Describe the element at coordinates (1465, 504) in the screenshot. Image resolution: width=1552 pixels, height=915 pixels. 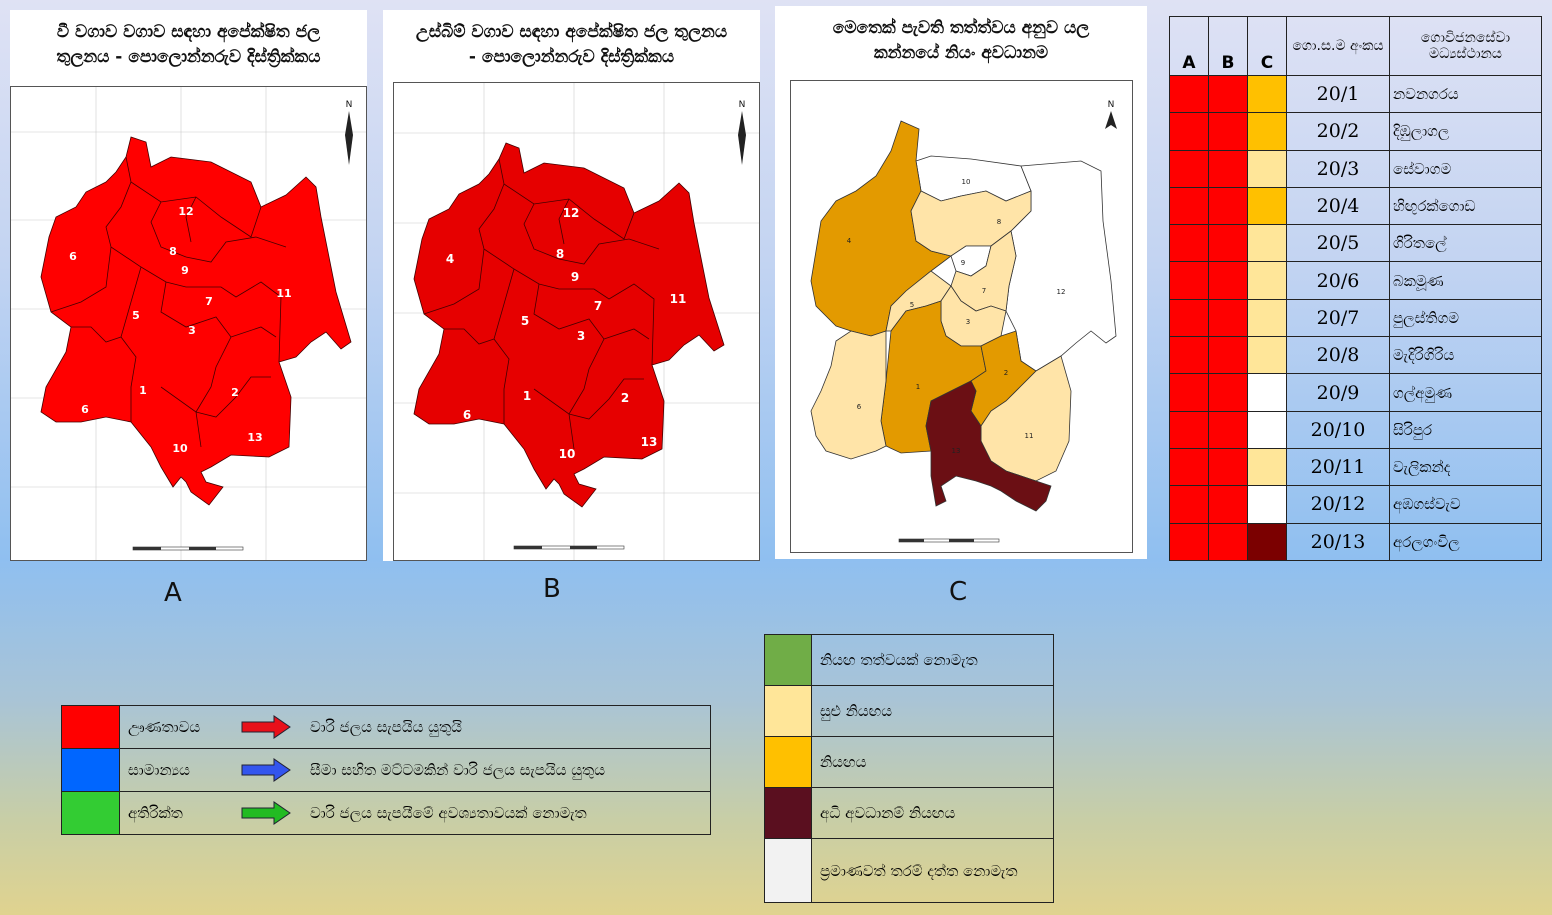
I see `station-name: අඹගස්වැව` at that location.